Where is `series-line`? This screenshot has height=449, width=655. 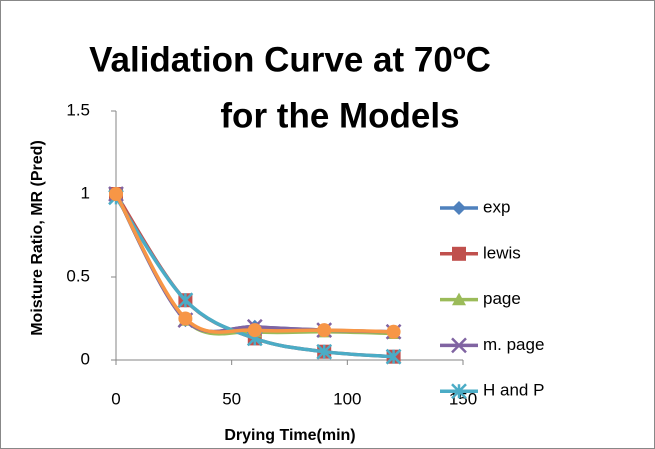
series-line is located at coordinates (254, 263).